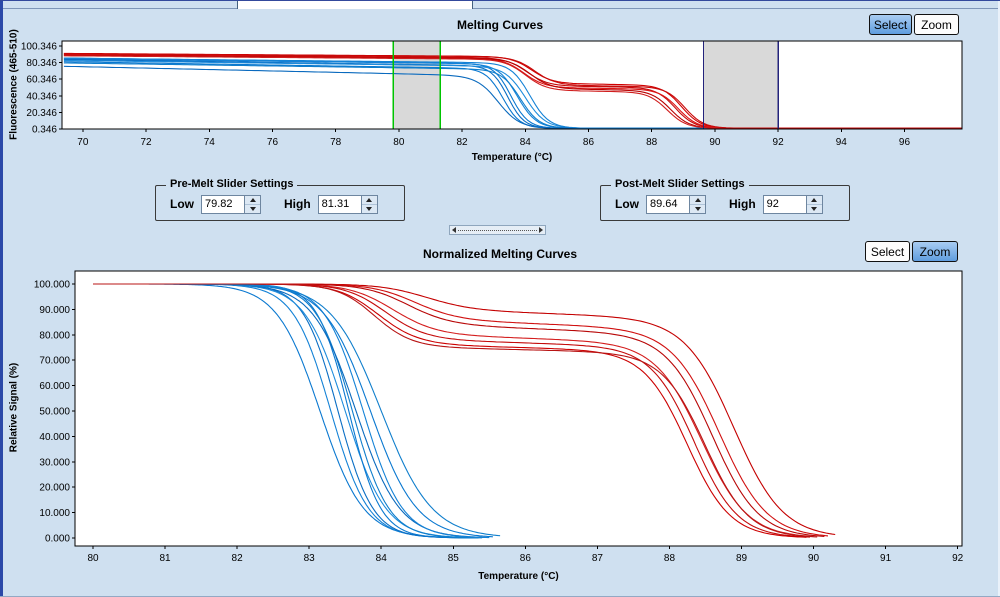 This screenshot has width=1000, height=597. I want to click on pre-melt-low-up-button, so click(252, 200).